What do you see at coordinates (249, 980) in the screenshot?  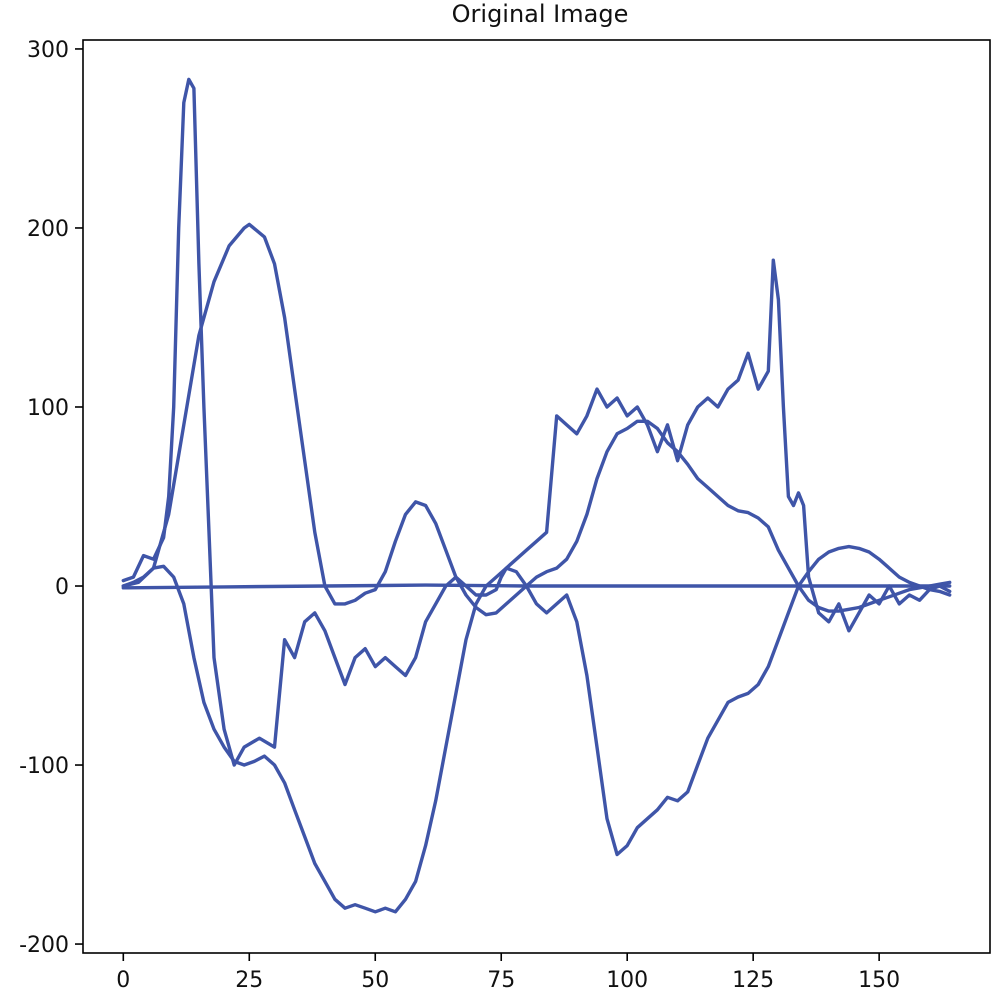 I see `x-tick-label: 25` at bounding box center [249, 980].